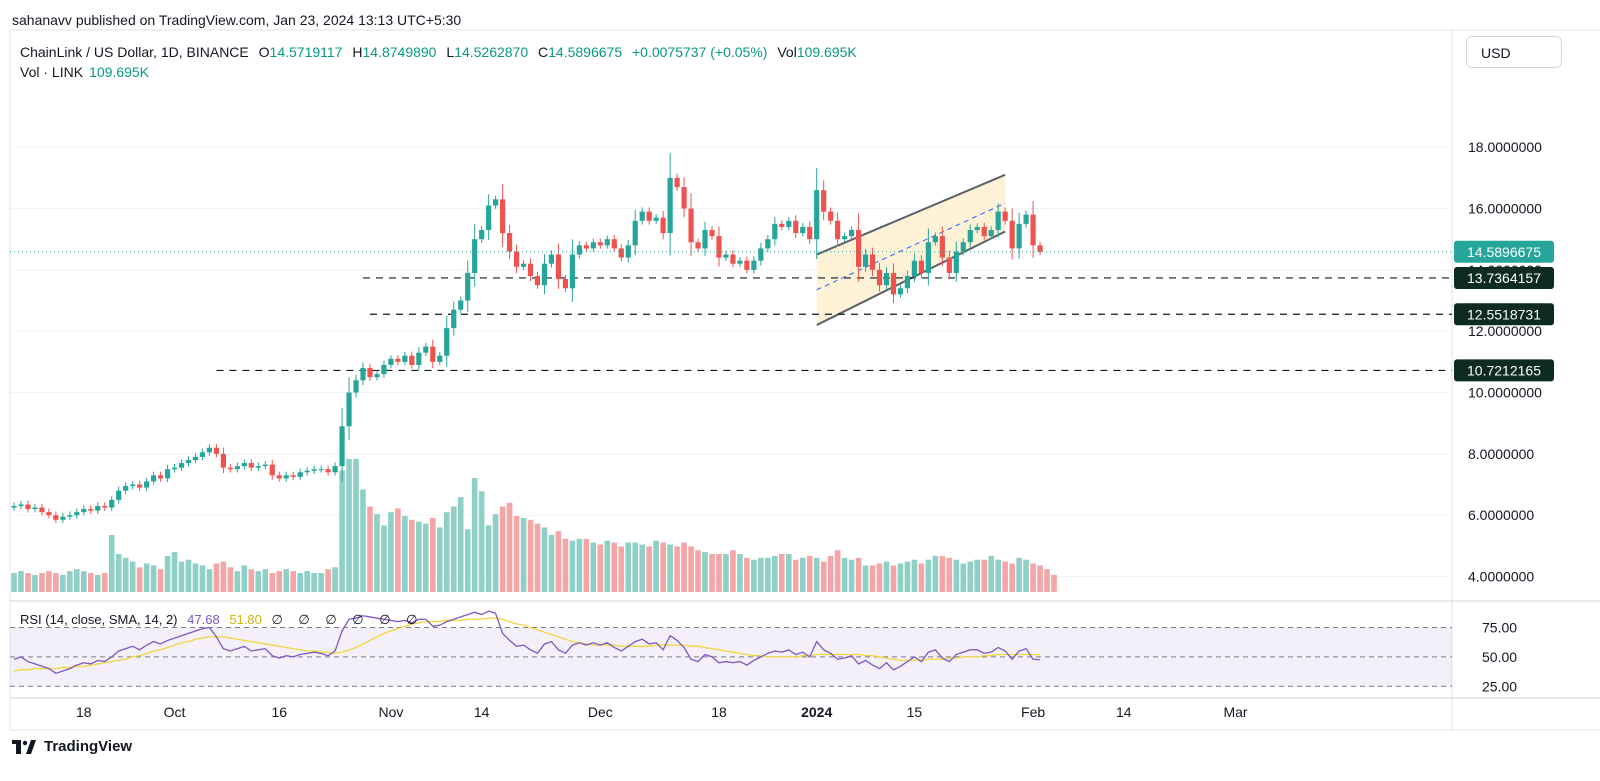 The width and height of the screenshot is (1600, 781). What do you see at coordinates (1504, 311) in the screenshot?
I see `price-tags: 14.5896675 13.7364157 12.5518731 10.7212165` at bounding box center [1504, 311].